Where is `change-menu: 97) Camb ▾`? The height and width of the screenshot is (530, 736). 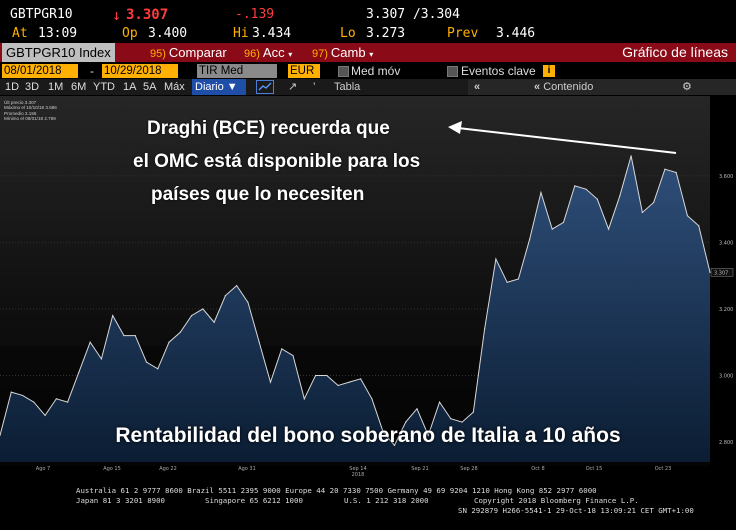
change-menu: 97) Camb ▾ is located at coordinates (342, 52).